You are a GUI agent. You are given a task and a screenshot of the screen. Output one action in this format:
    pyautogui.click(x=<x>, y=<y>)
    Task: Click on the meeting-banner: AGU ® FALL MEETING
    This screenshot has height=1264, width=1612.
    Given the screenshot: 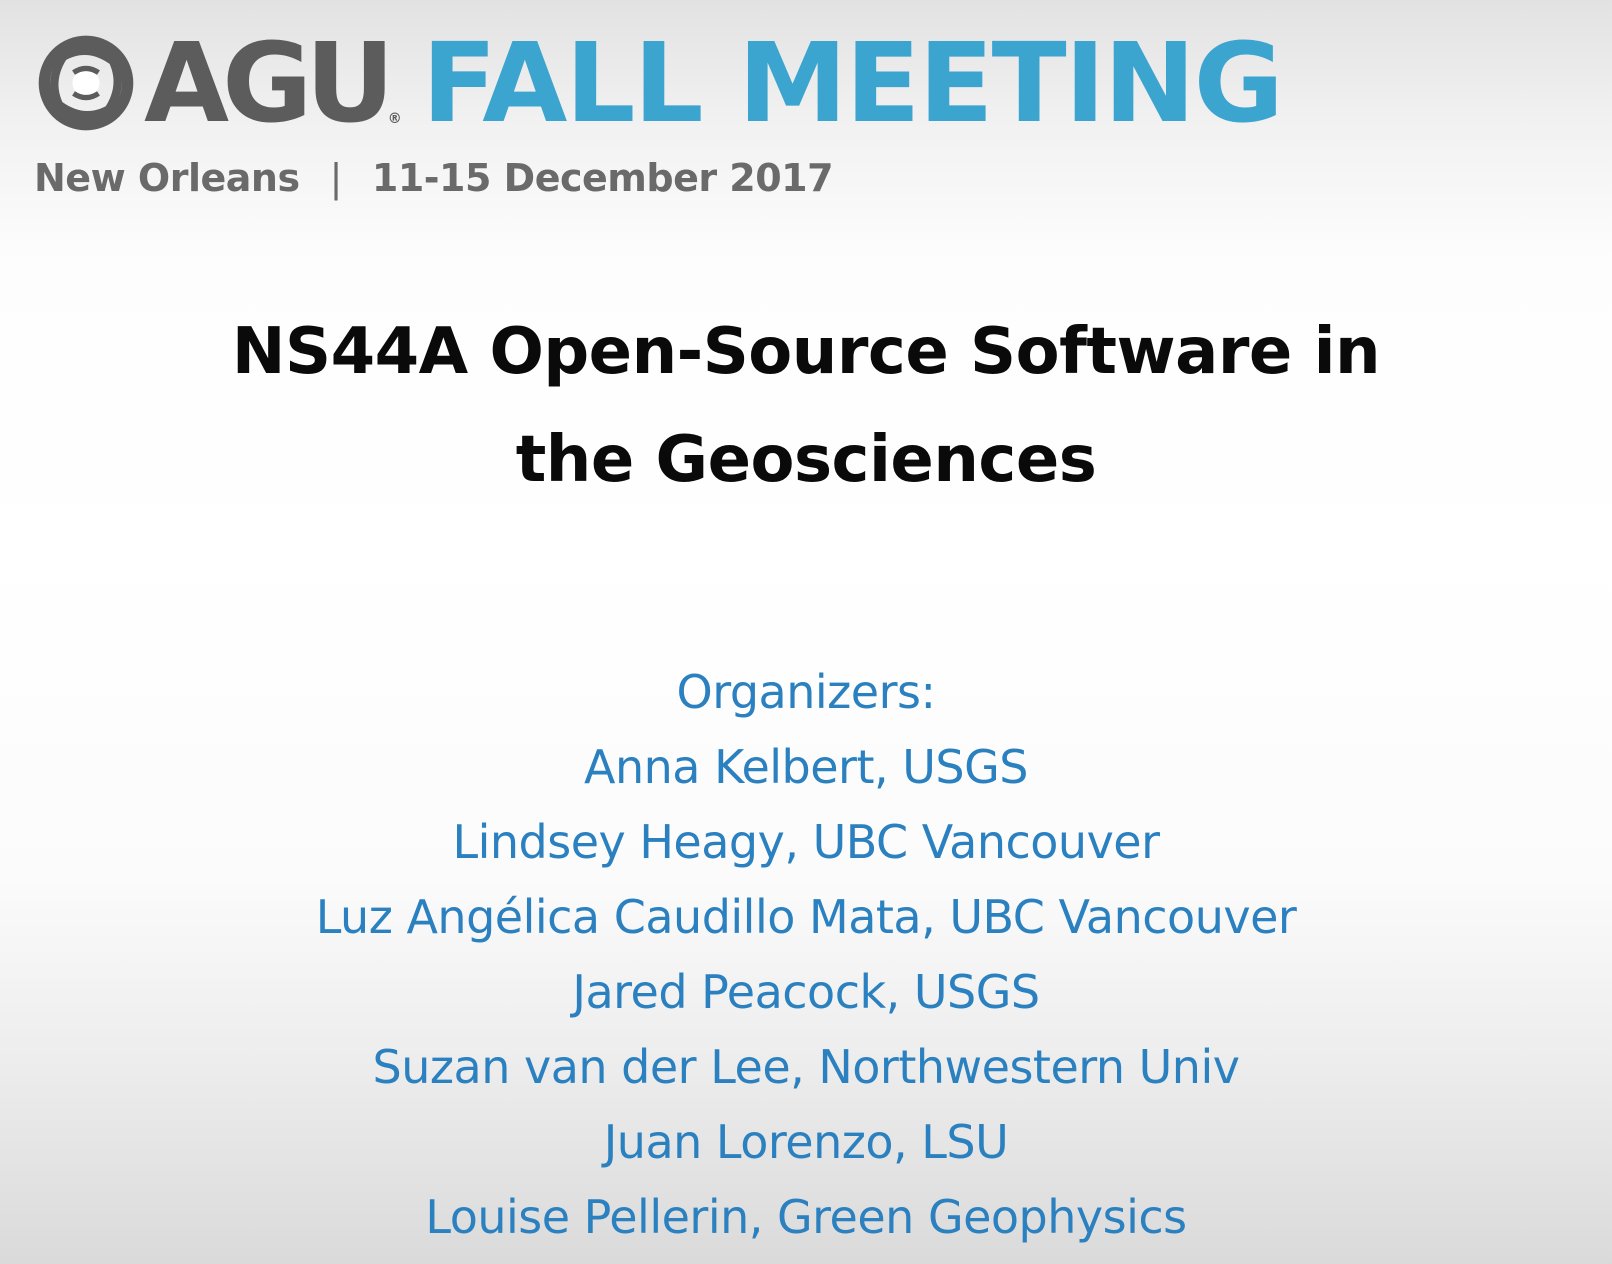 What is the action you would take?
    pyautogui.click(x=659, y=83)
    